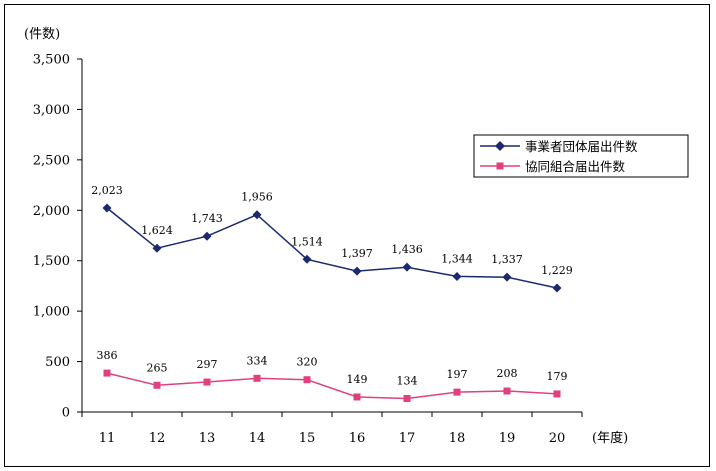  I want to click on series-2-data-label: 149, so click(357, 379).